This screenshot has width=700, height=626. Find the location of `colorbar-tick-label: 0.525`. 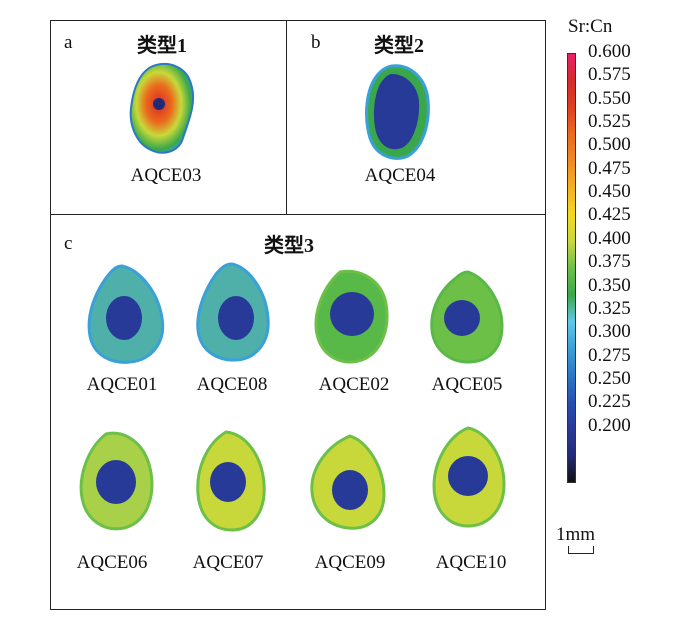

colorbar-tick-label: 0.525 is located at coordinates (609, 122).